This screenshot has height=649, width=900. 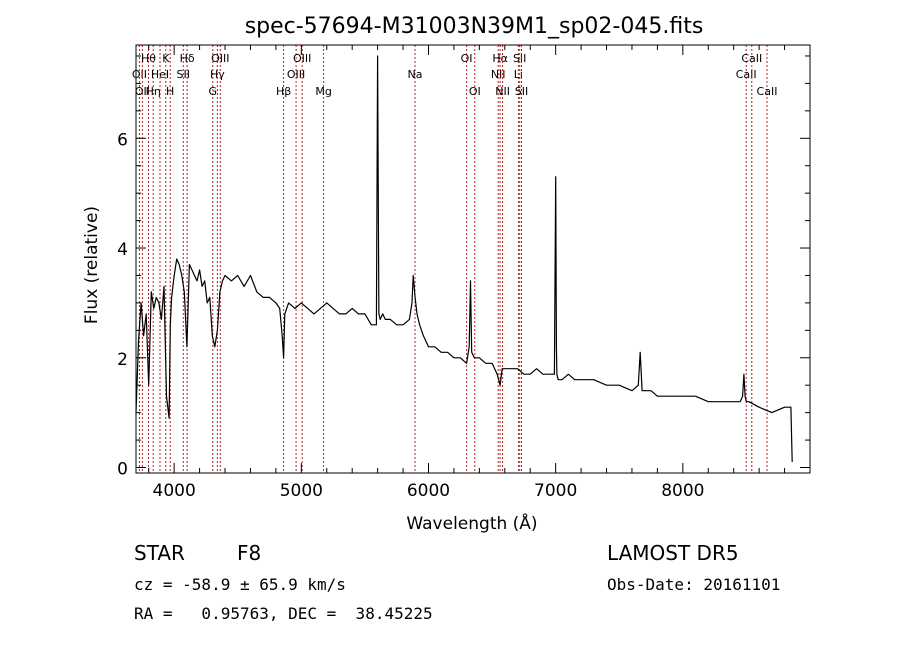 What do you see at coordinates (415, 74) in the screenshot?
I see `marker-label: Na` at bounding box center [415, 74].